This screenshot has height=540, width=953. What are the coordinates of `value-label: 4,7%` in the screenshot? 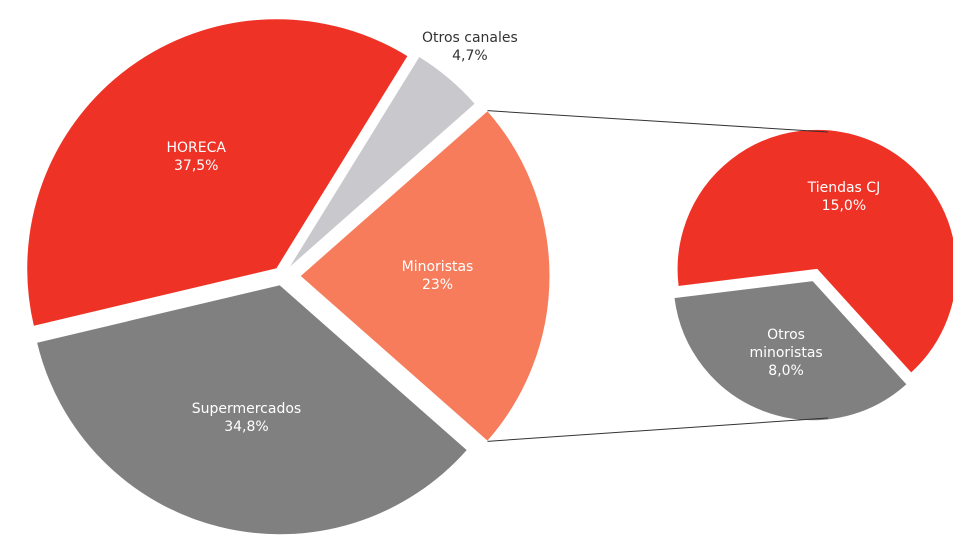 It's located at (470, 56).